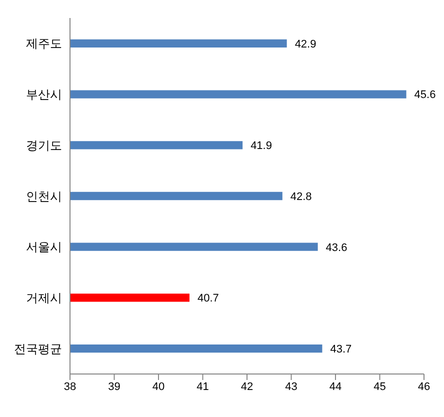 The width and height of the screenshot is (444, 417). I want to click on x-tick-label: 44, so click(335, 386).